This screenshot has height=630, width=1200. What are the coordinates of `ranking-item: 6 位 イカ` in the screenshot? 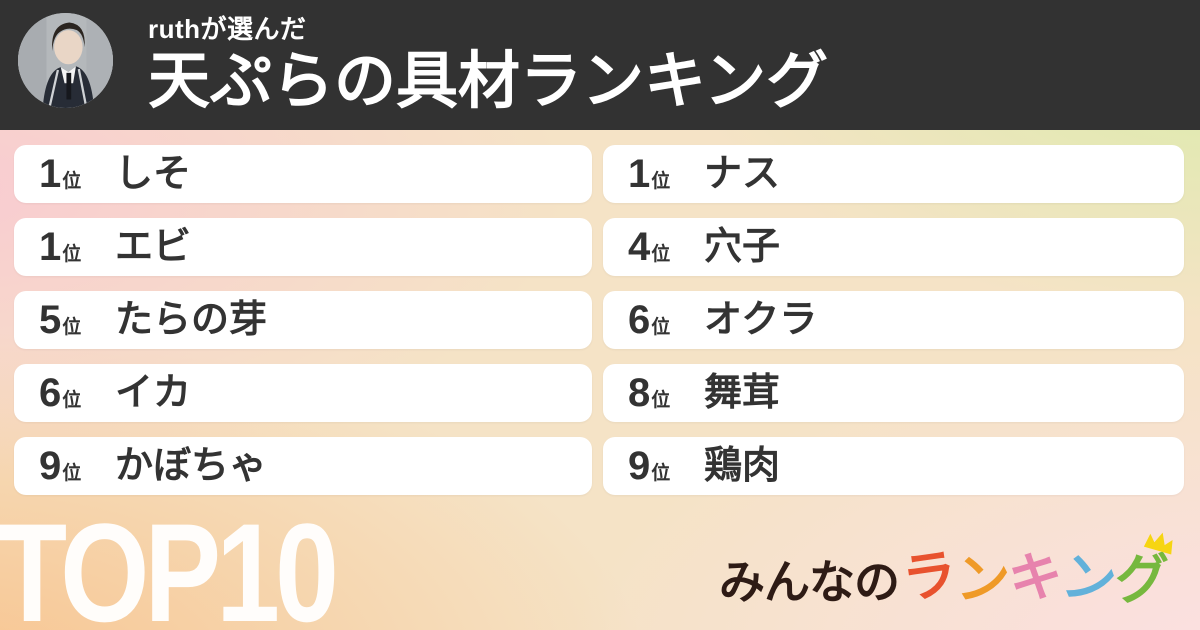 It's located at (303, 393).